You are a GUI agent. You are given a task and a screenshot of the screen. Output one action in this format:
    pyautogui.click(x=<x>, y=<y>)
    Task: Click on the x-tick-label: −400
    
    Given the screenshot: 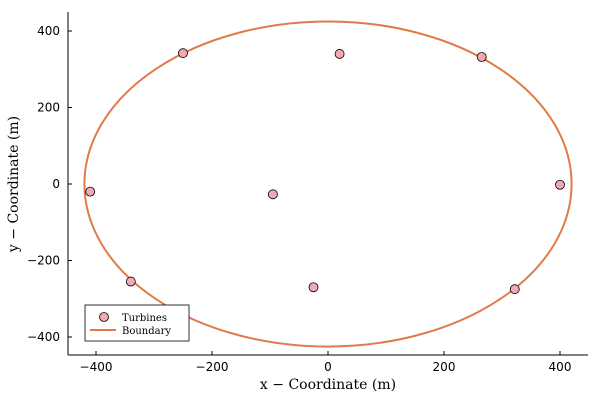 What is the action you would take?
    pyautogui.click(x=96, y=367)
    